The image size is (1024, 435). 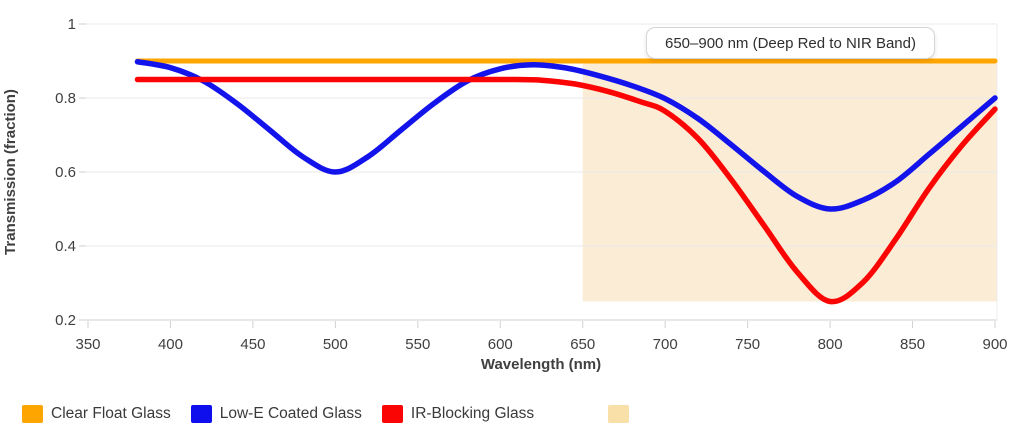 I want to click on band-annotation-label: 650–900 nm (Deep Red to NIR Band), so click(x=790, y=43).